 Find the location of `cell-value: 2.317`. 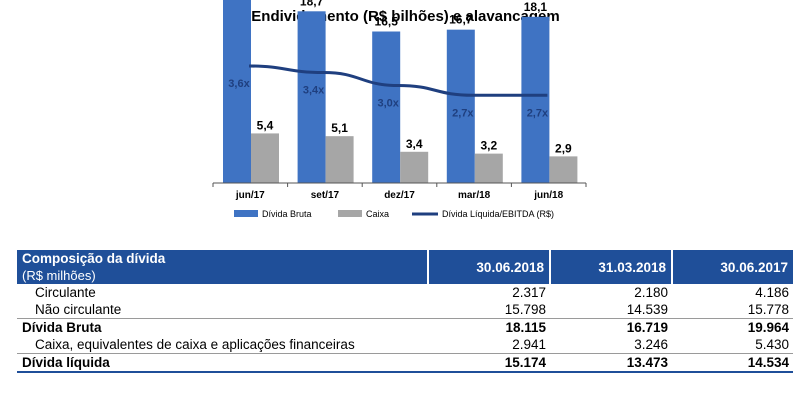

cell-value: 2.317 is located at coordinates (529, 292).